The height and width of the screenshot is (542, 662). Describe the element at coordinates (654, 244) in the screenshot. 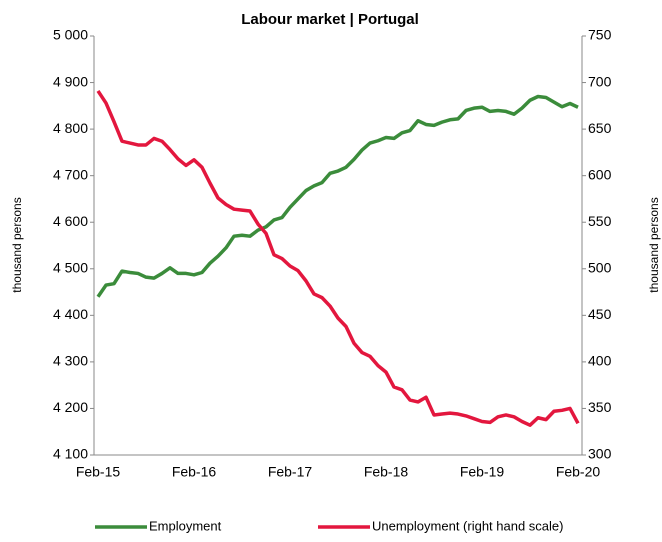

I see `y2-axis-label: thousand persons` at that location.